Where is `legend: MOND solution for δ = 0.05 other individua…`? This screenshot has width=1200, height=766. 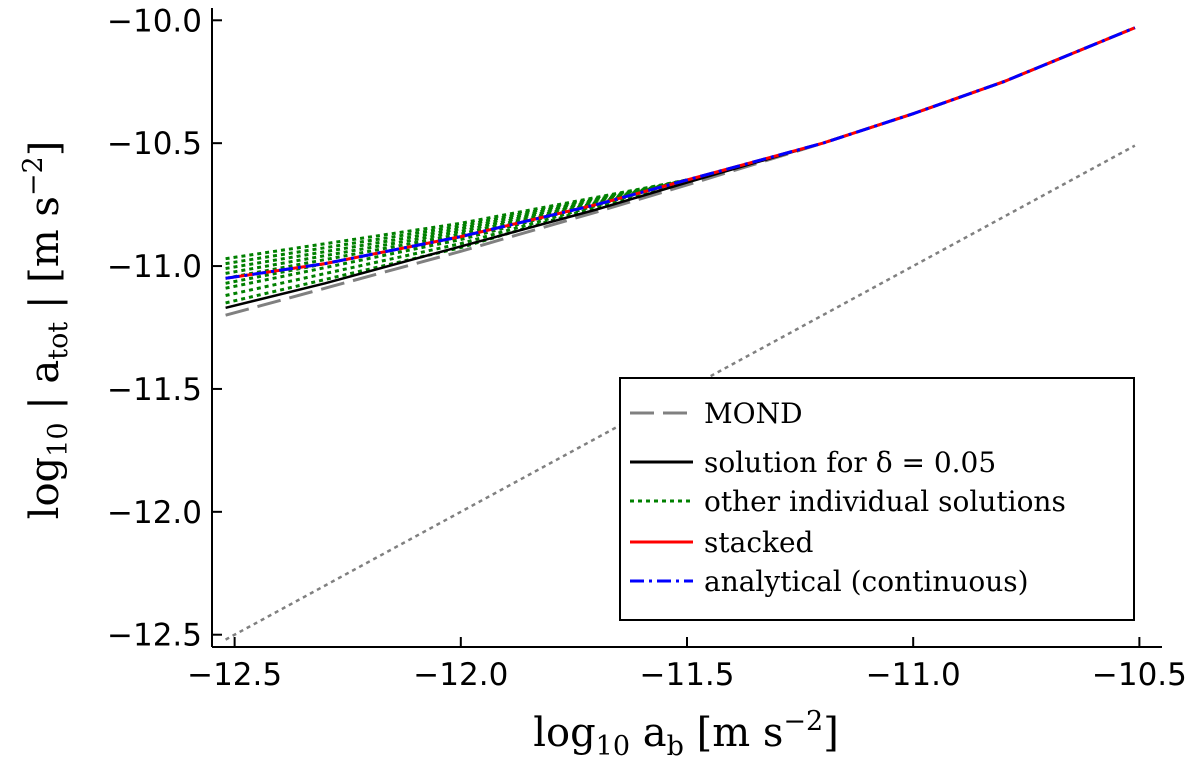
legend: MOND solution for δ = 0.05 other individua… is located at coordinates (877, 499).